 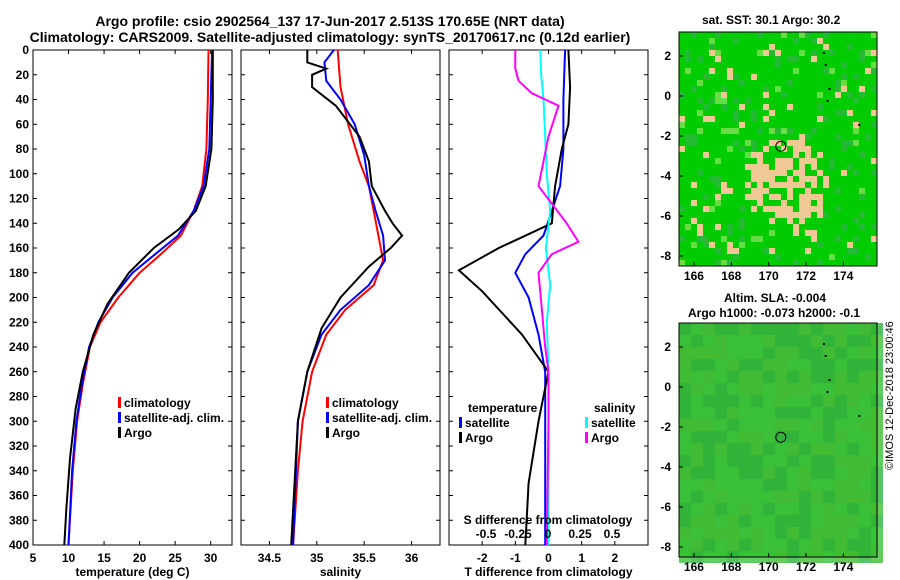 What do you see at coordinates (19, 496) in the screenshot?
I see `depth-tick-label: 360` at bounding box center [19, 496].